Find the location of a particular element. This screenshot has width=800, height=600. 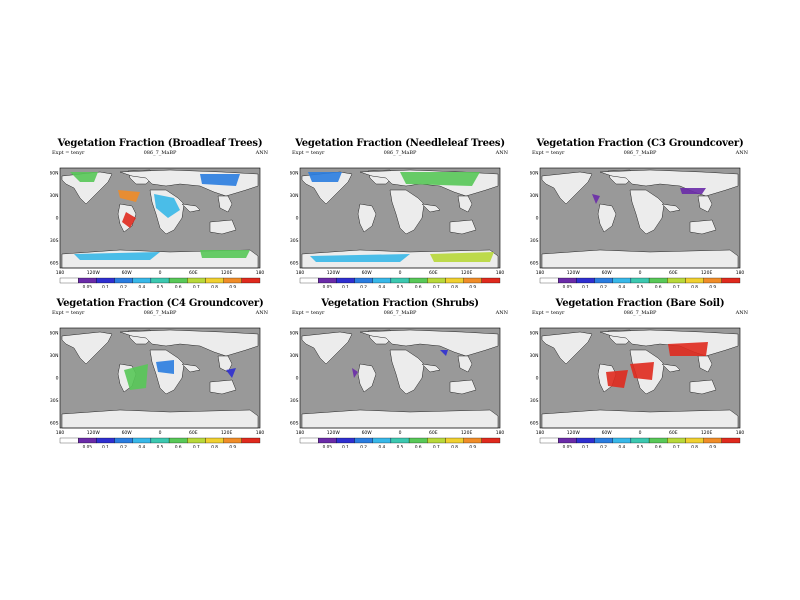

panel-title: Vegetation Fraction (Shrubs) is located at coordinates (400, 303).